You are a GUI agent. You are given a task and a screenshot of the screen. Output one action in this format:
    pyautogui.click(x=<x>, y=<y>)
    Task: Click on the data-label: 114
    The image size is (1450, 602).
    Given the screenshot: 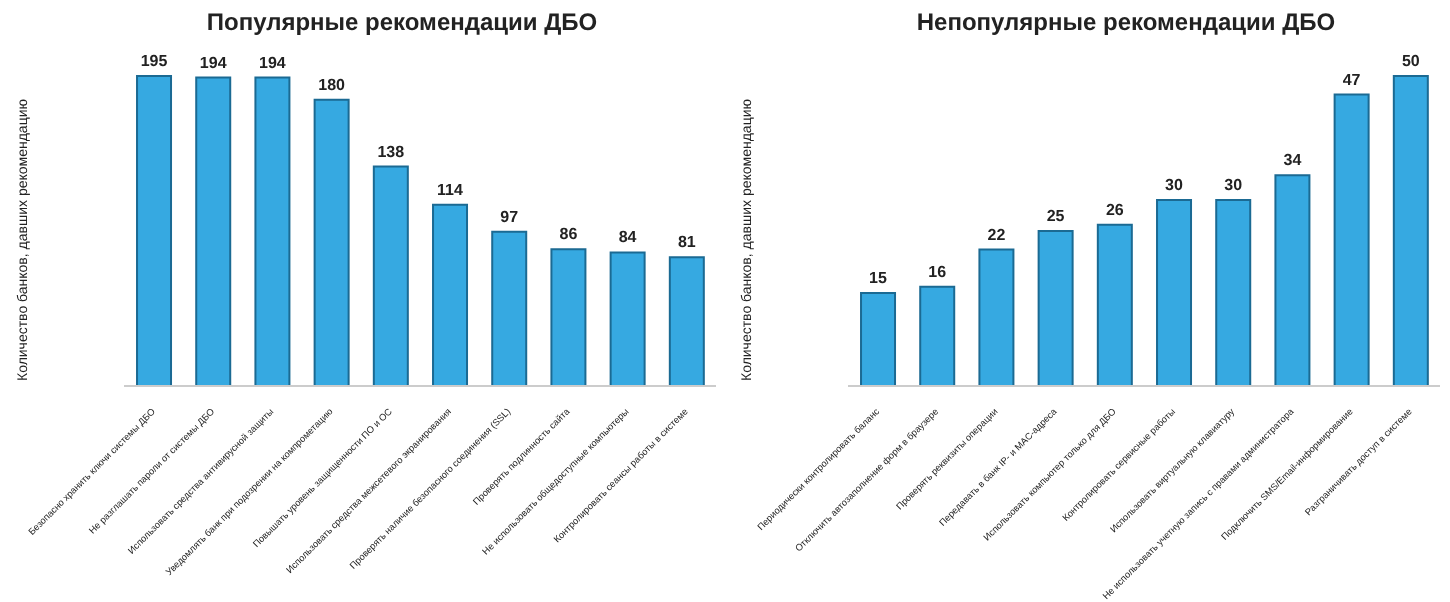 What is the action you would take?
    pyautogui.click(x=451, y=189)
    